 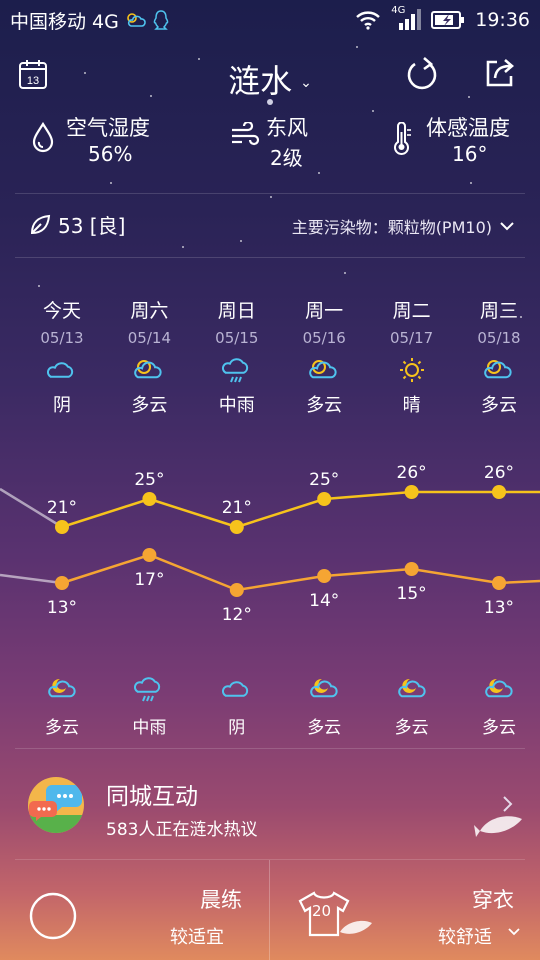 What do you see at coordinates (136, 20) in the screenshot?
I see `weather-status-icon` at bounding box center [136, 20].